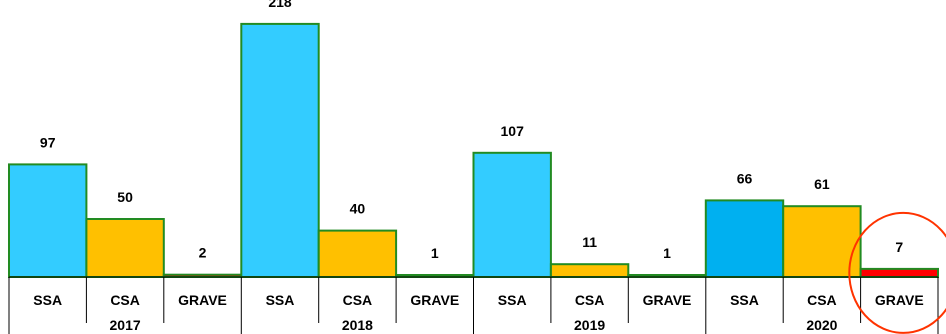 The height and width of the screenshot is (334, 946). Describe the element at coordinates (125, 300) in the screenshot. I see `category-label-2017-csa: CSA` at that location.